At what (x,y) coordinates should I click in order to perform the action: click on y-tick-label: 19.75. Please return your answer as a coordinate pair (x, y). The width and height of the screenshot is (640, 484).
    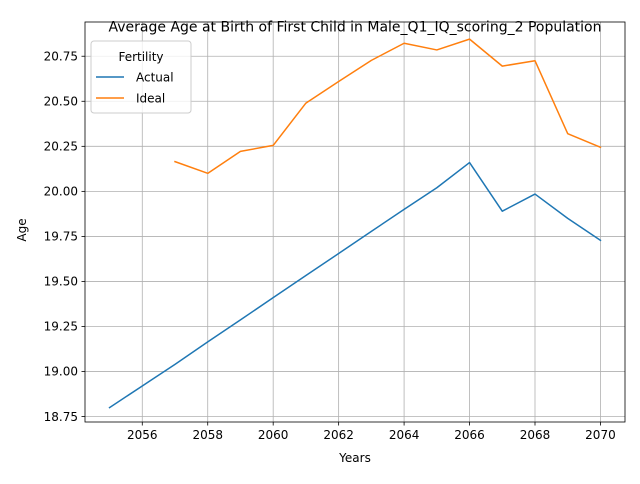
    Looking at the image, I should click on (61, 237).